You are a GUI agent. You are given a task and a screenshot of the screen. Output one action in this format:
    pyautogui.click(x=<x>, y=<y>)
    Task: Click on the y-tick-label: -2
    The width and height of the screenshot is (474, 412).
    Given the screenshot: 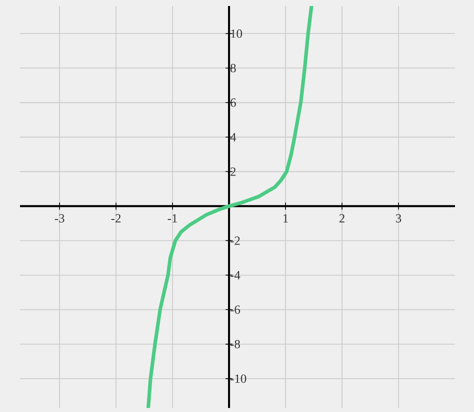 What is the action you would take?
    pyautogui.click(x=235, y=240)
    